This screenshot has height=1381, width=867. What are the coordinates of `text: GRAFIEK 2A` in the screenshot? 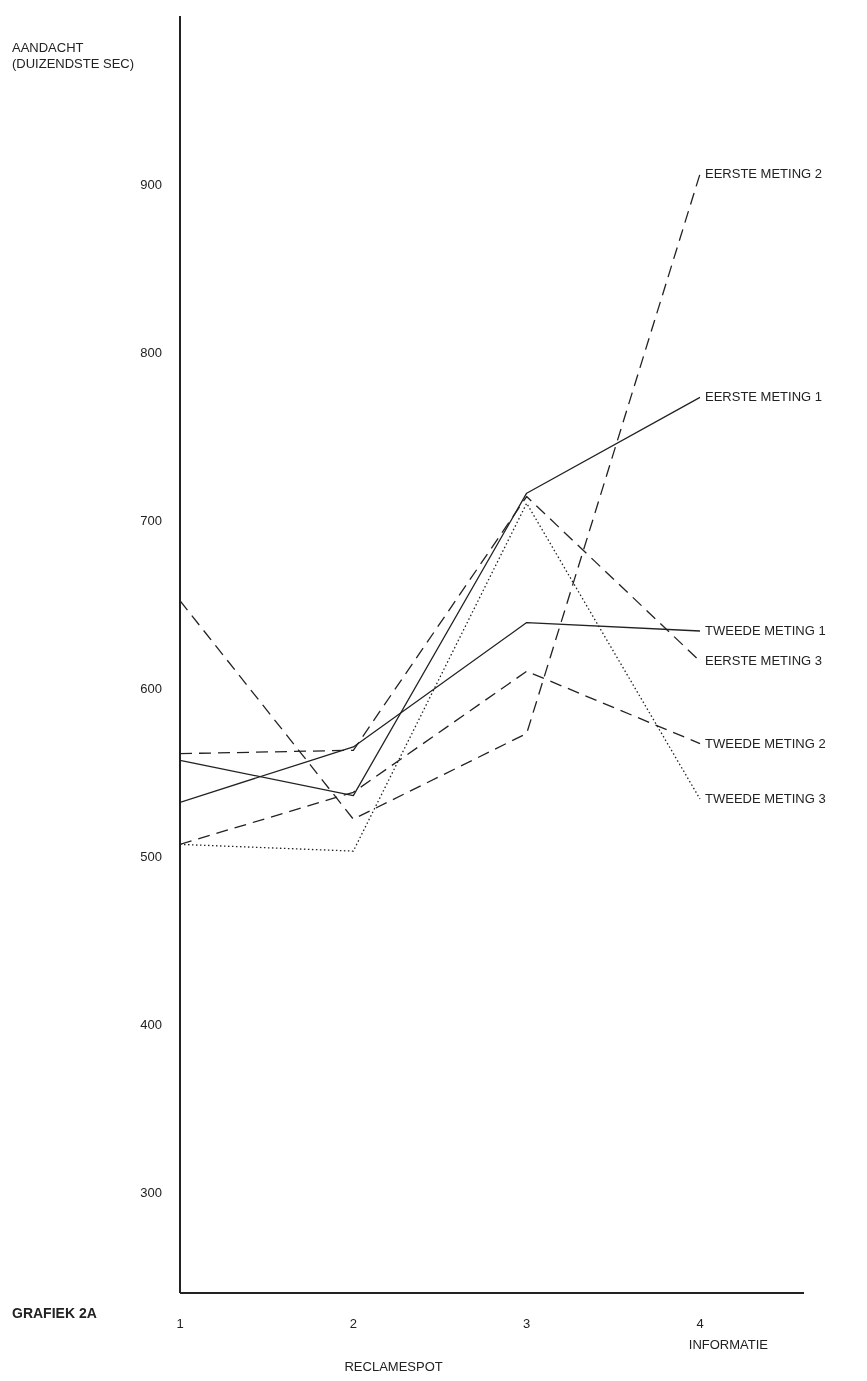 It's located at (54, 1313).